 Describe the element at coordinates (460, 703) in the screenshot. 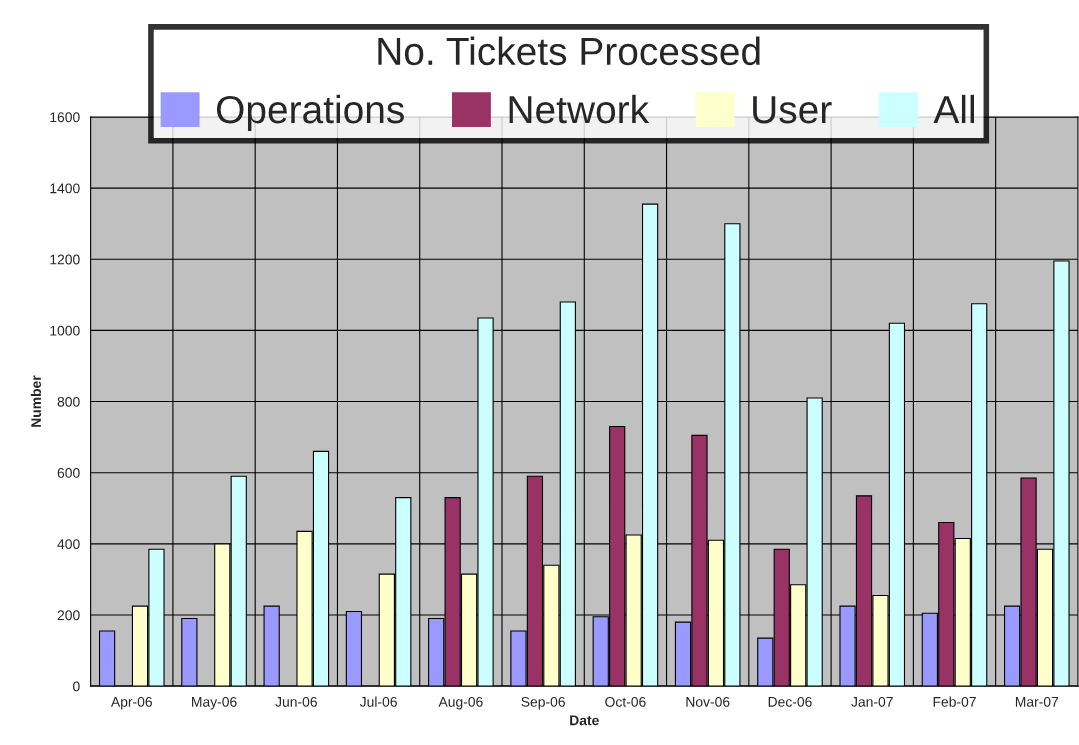

I see `x-tick-label: Aug-06` at that location.